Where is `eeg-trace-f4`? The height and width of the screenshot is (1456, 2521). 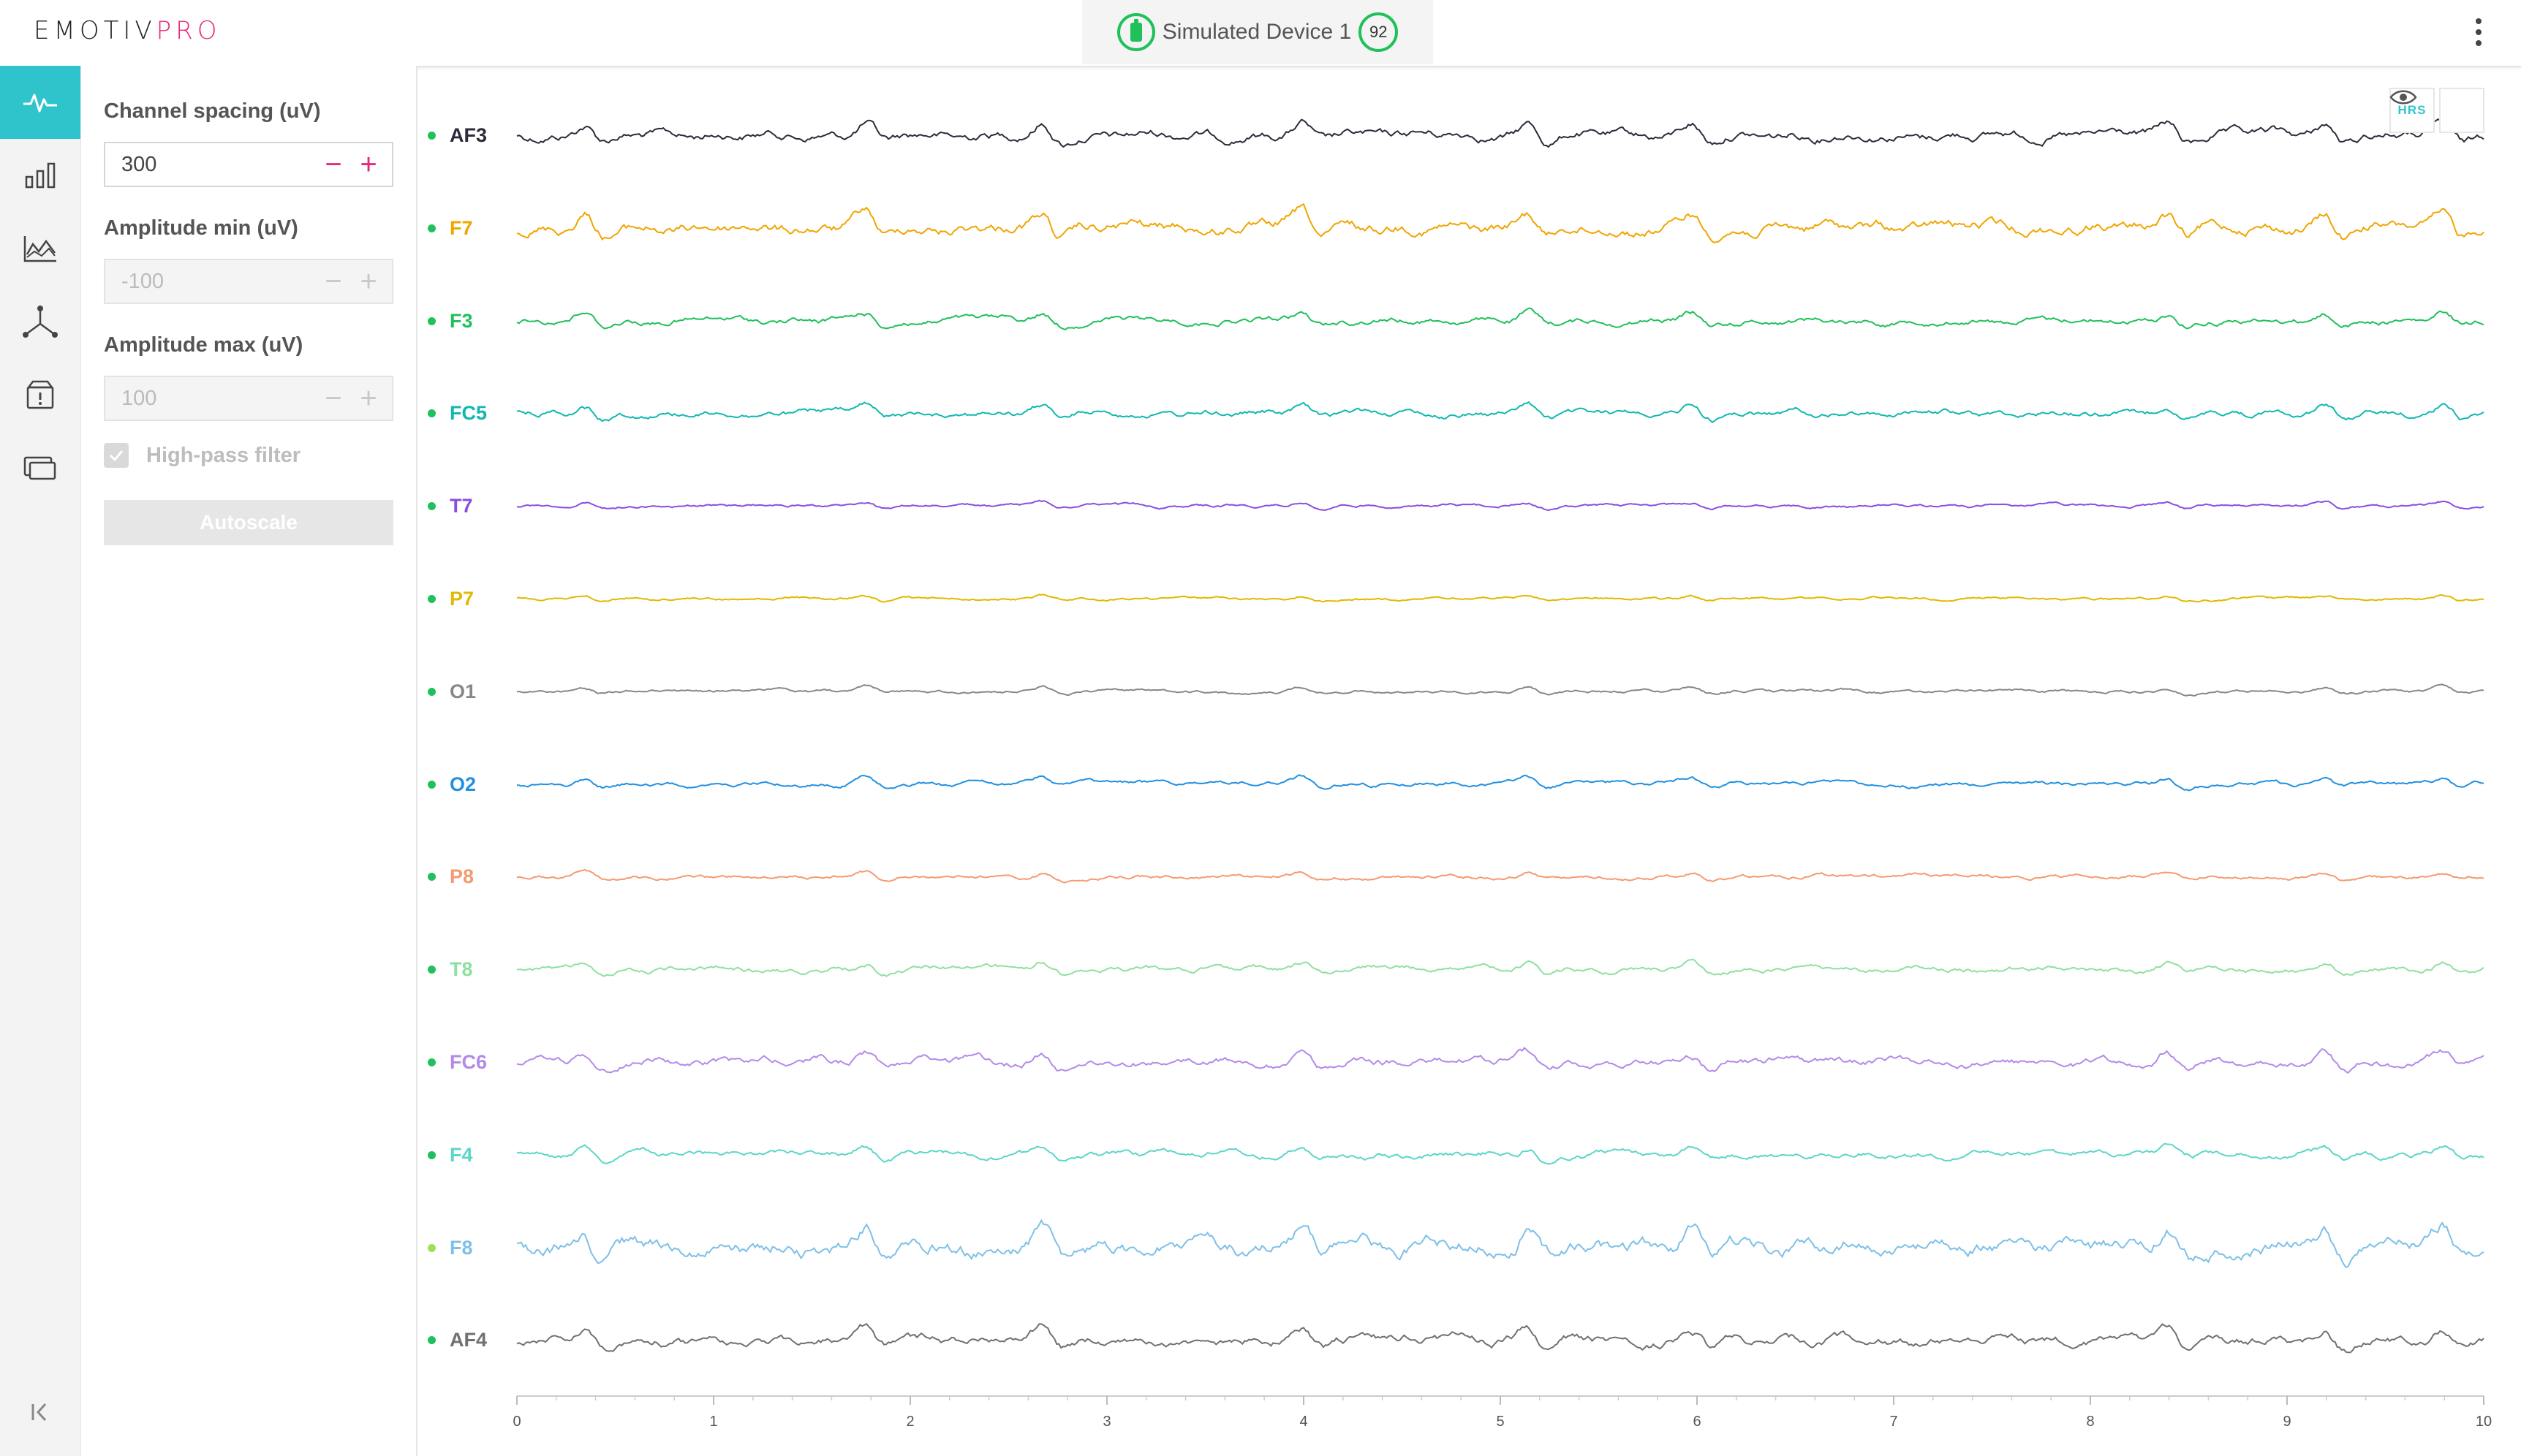 eeg-trace-f4 is located at coordinates (1500, 1153).